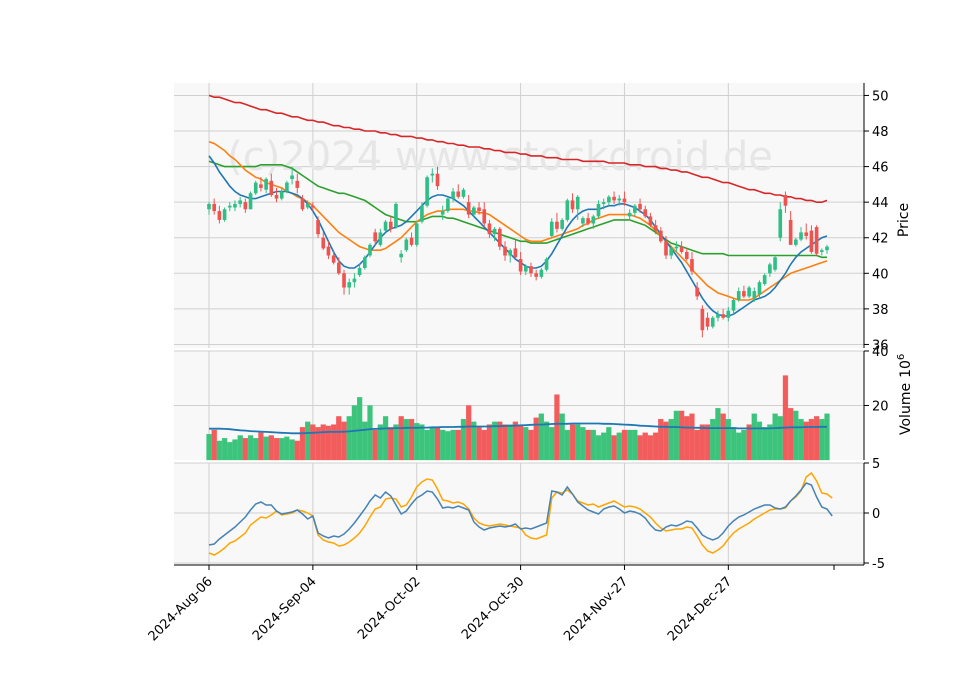 The width and height of the screenshot is (960, 694). What do you see at coordinates (389, 608) in the screenshot?
I see `x-tick-label: 2024-Oct-02` at bounding box center [389, 608].